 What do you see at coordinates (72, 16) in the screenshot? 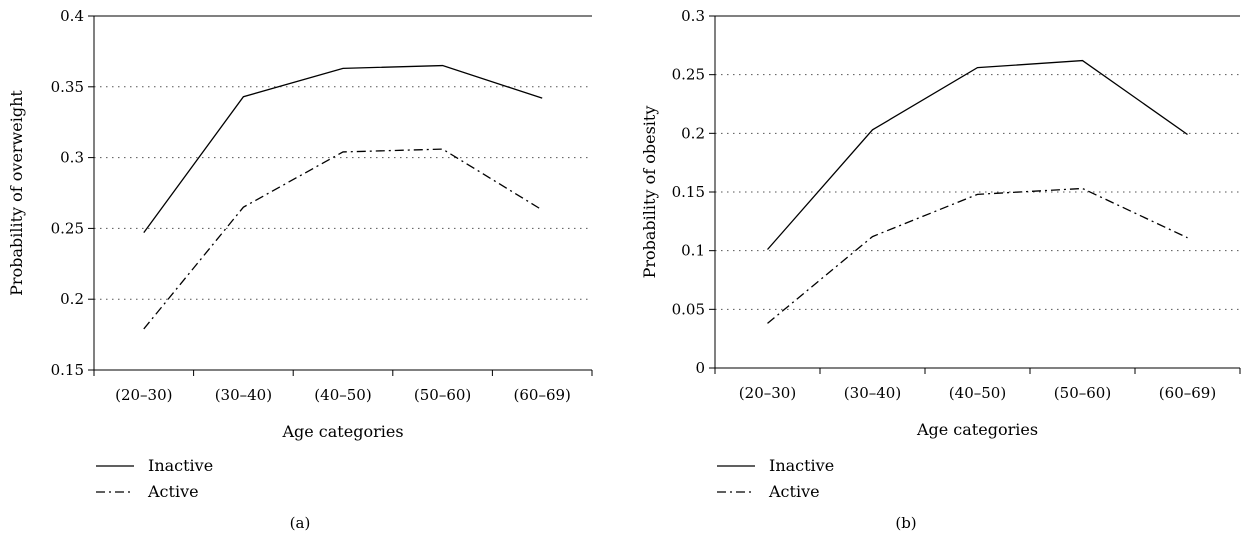
I see `y-tick-label: 0.4` at bounding box center [72, 16].